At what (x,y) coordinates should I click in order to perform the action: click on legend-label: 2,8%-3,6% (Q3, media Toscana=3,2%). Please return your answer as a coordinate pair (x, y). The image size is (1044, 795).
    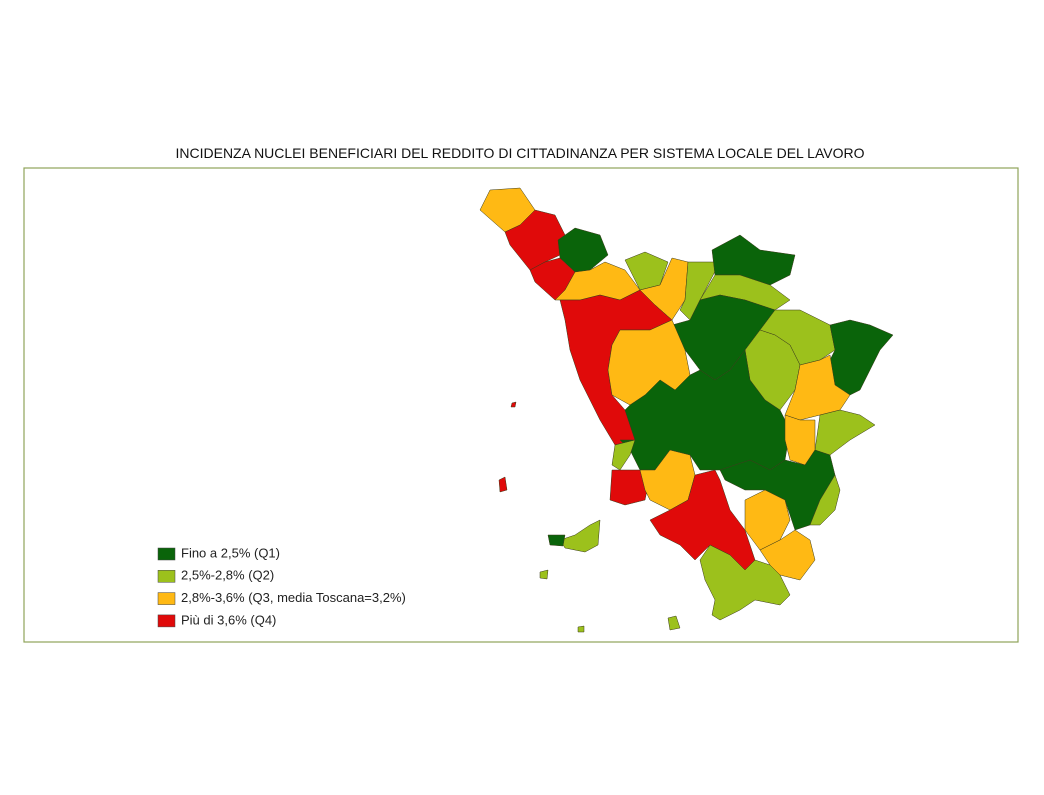
    Looking at the image, I should click on (293, 597).